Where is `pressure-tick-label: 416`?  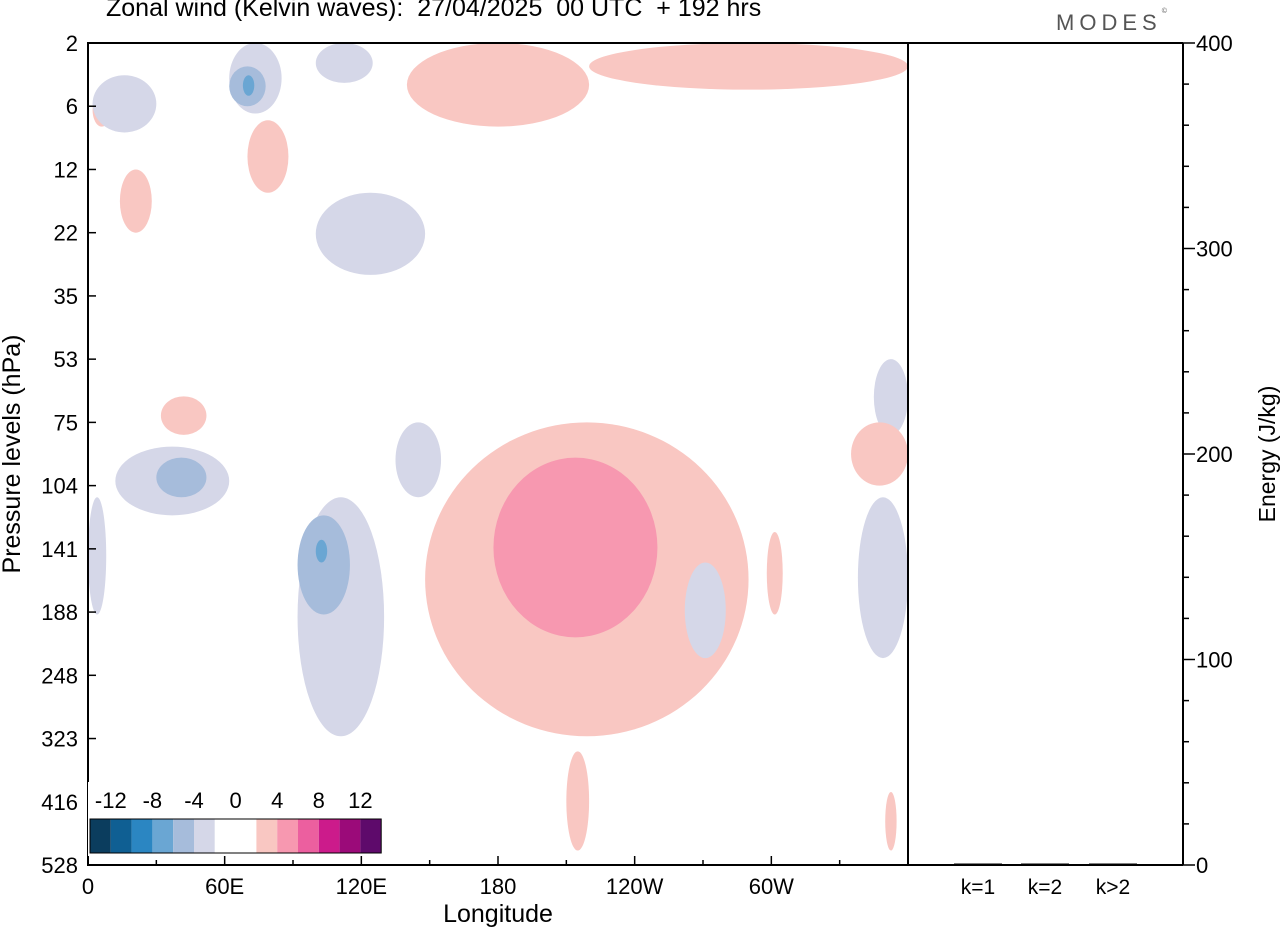 pressure-tick-label: 416 is located at coordinates (59, 802).